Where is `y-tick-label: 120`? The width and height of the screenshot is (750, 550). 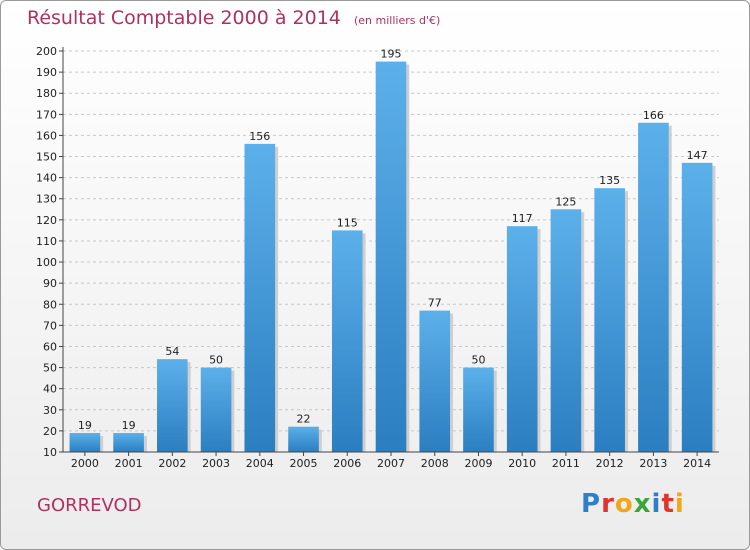 y-tick-label: 120 is located at coordinates (46, 220).